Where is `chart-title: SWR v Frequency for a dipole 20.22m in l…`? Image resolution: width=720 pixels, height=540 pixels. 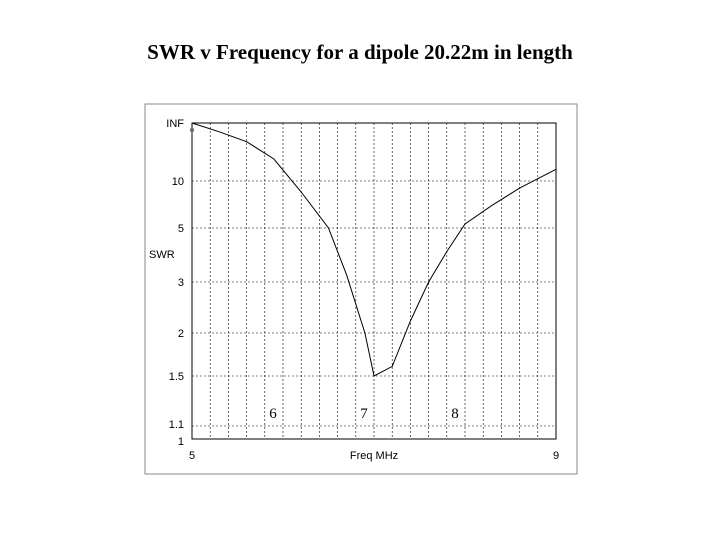 chart-title: SWR v Frequency for a dipole 20.22m in l… is located at coordinates (360, 52).